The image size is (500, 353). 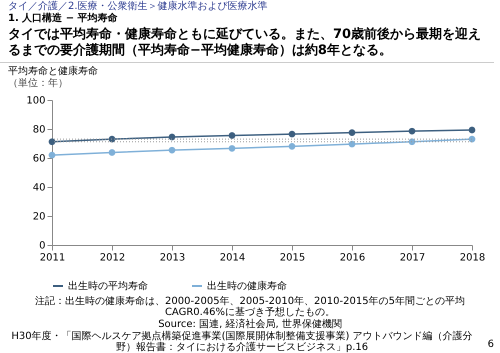 What do you see at coordinates (242, 342) in the screenshot?
I see `text: H30年度・「国際ヘルスケア拠点構築促進事業(国際展開体制整備支援事業) アウトバウンド編（介護分野）報告書：タイにおける介護サービスビジネス」p.16` at bounding box center [242, 342].